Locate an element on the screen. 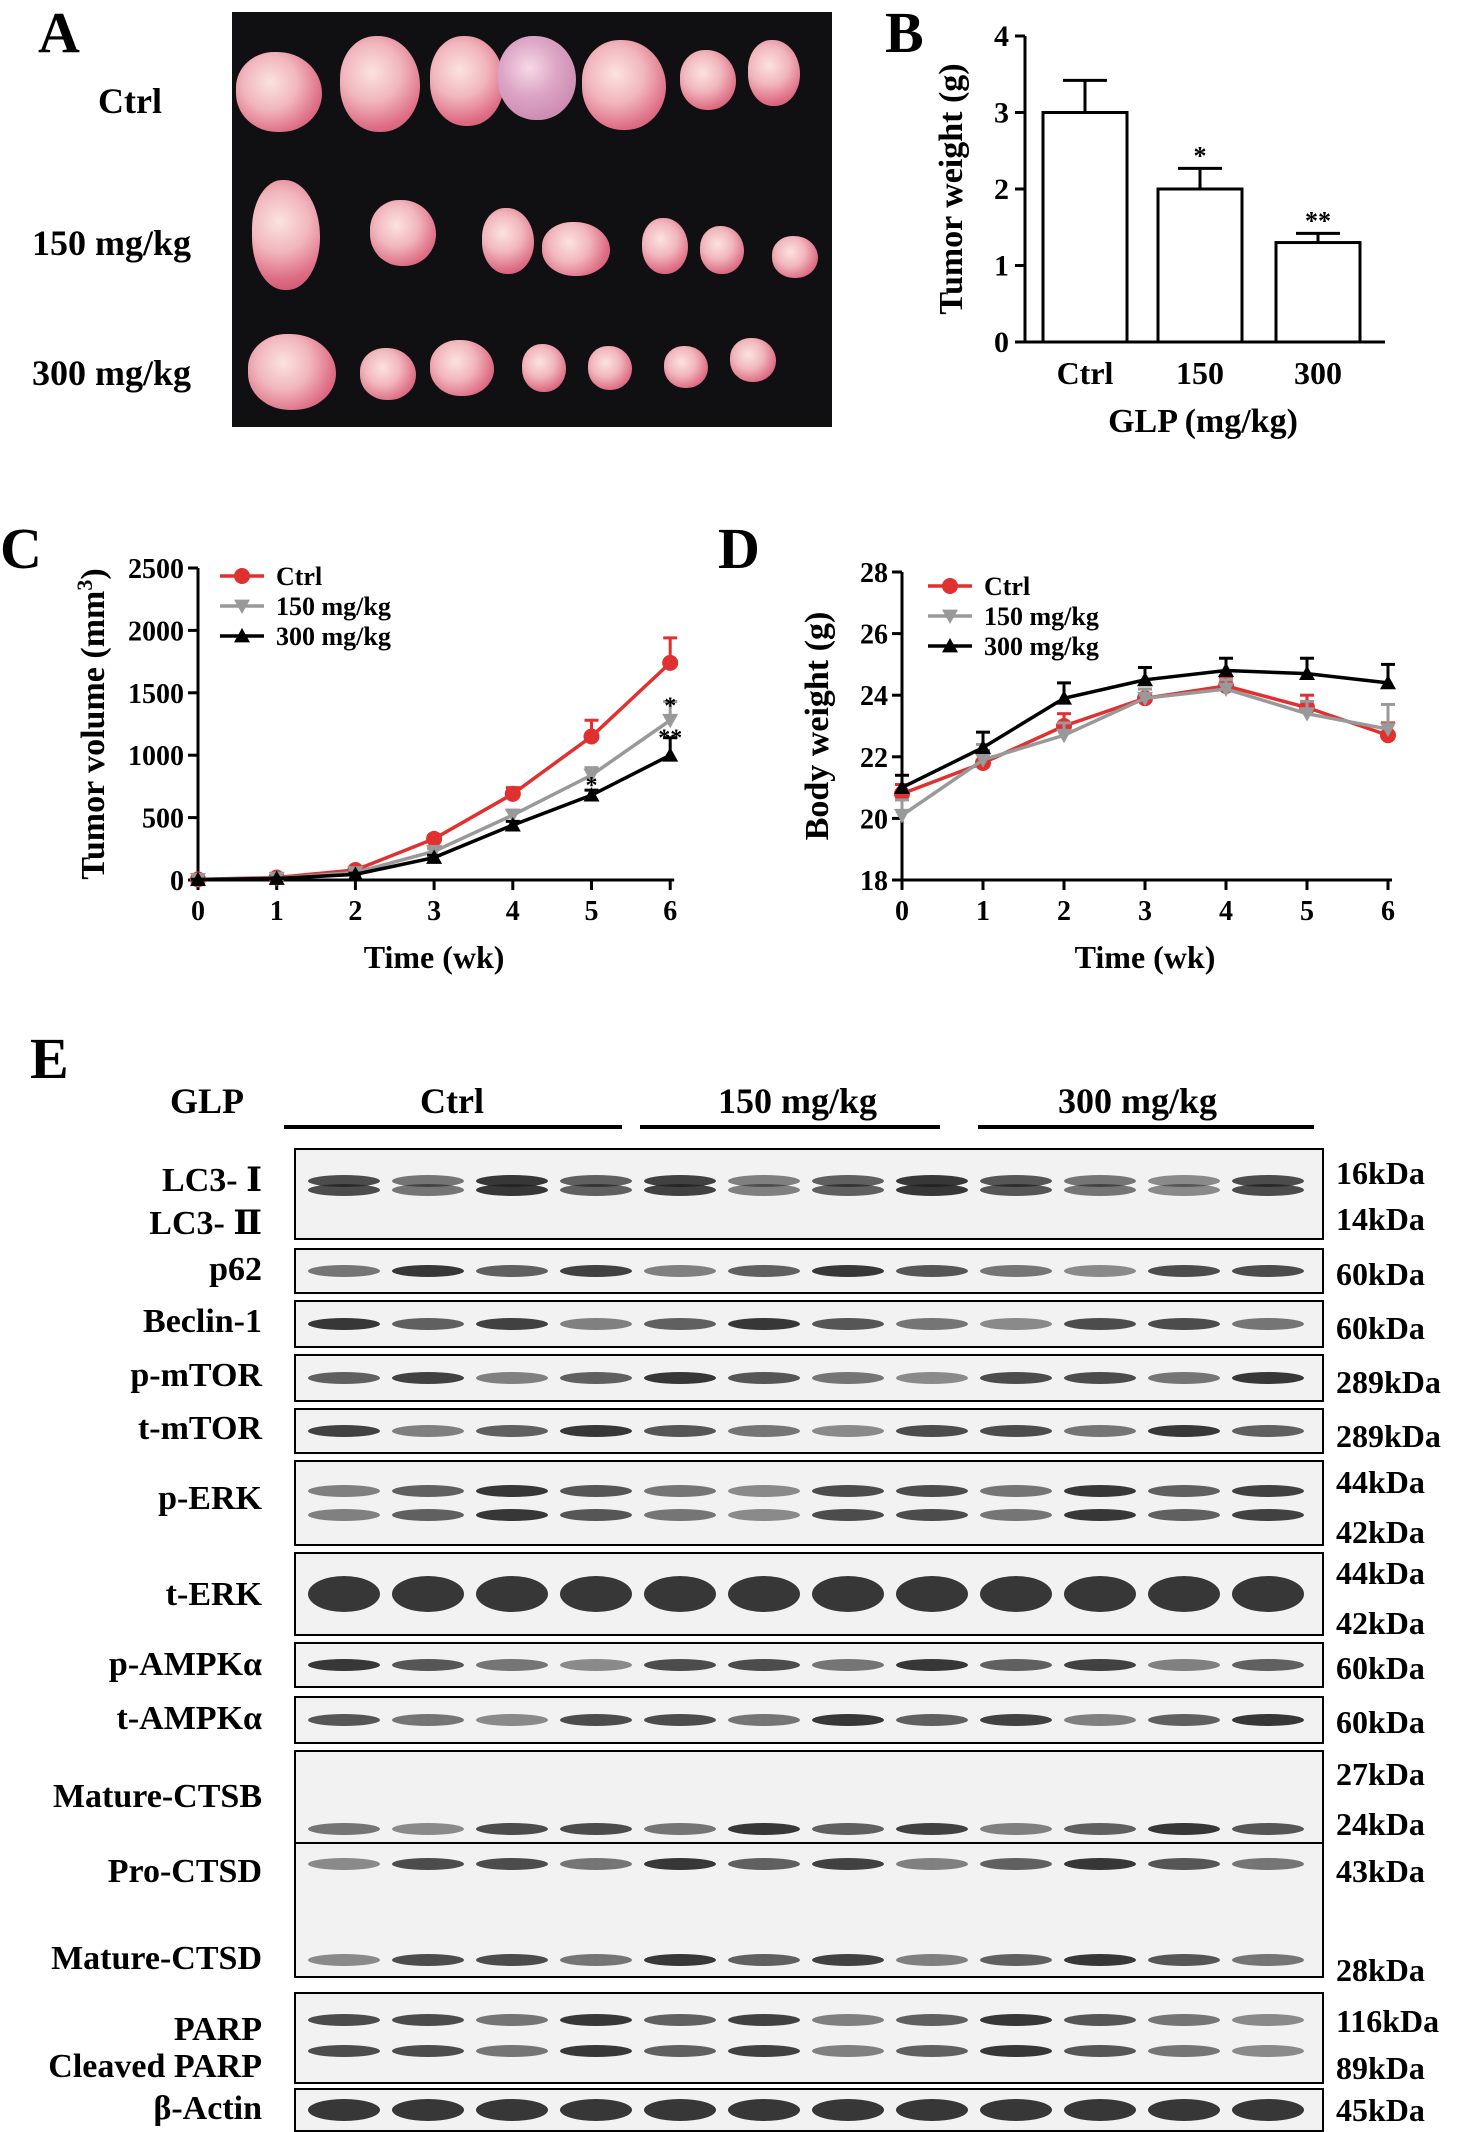  y-tick-label: 3 is located at coordinates (1001, 113).